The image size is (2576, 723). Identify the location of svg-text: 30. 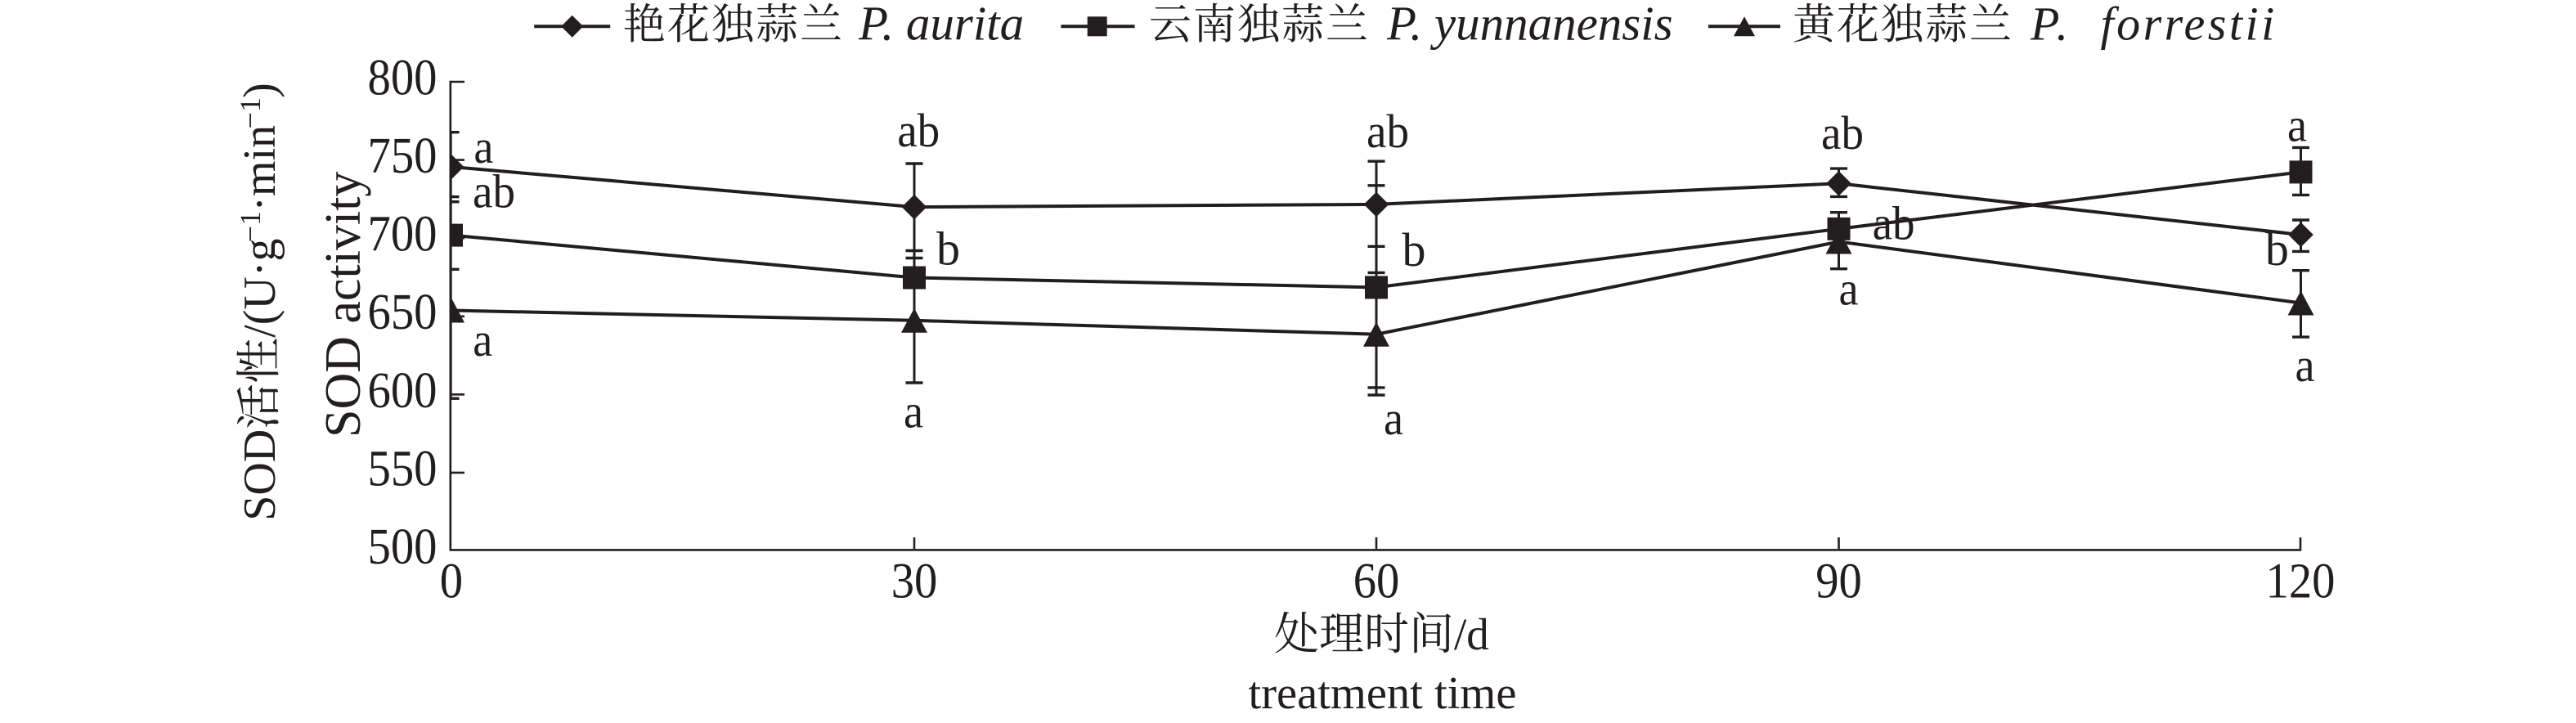
(914, 582).